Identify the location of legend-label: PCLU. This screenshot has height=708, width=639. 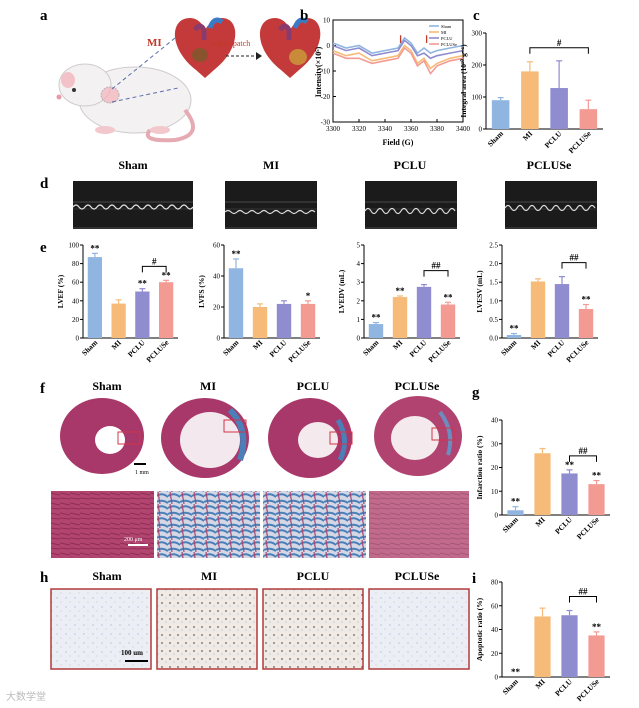
(447, 38).